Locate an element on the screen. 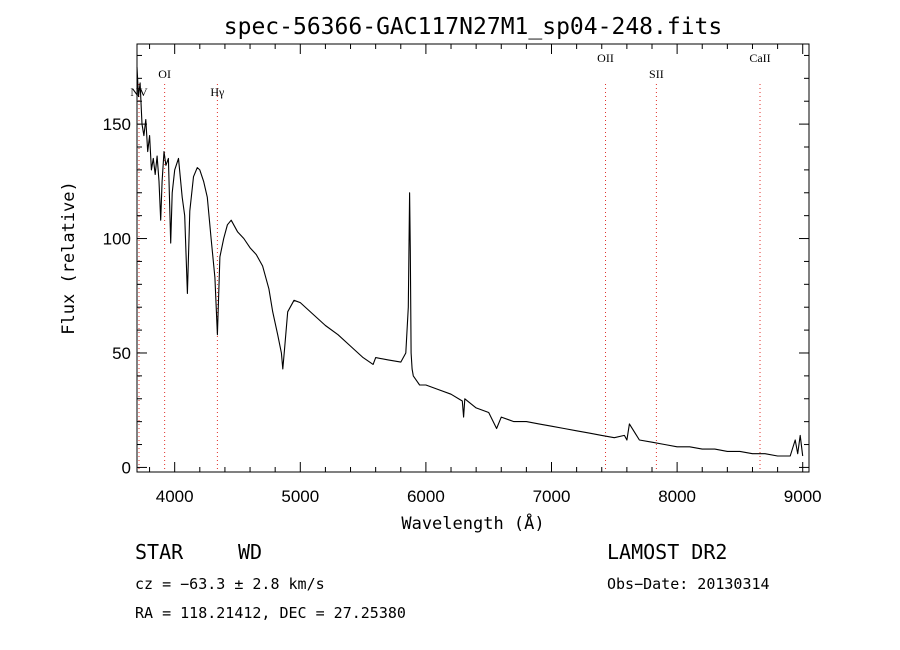 The height and width of the screenshot is (650, 900). x-axis-label: Wavelength (Å) is located at coordinates (472, 523).